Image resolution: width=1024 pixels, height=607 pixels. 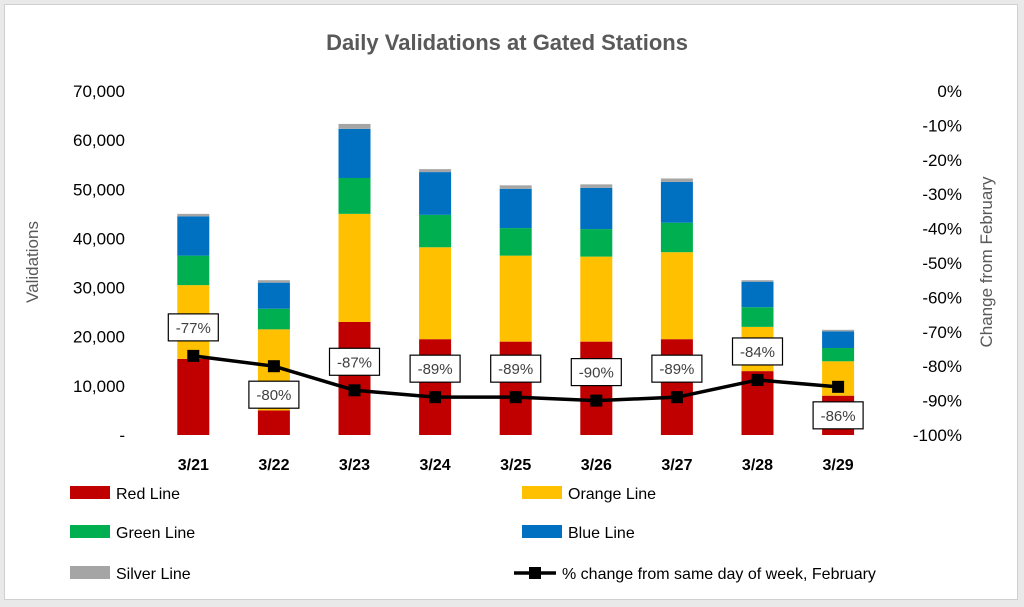 I want to click on y2-tick-label: -70%, so click(x=942, y=332).